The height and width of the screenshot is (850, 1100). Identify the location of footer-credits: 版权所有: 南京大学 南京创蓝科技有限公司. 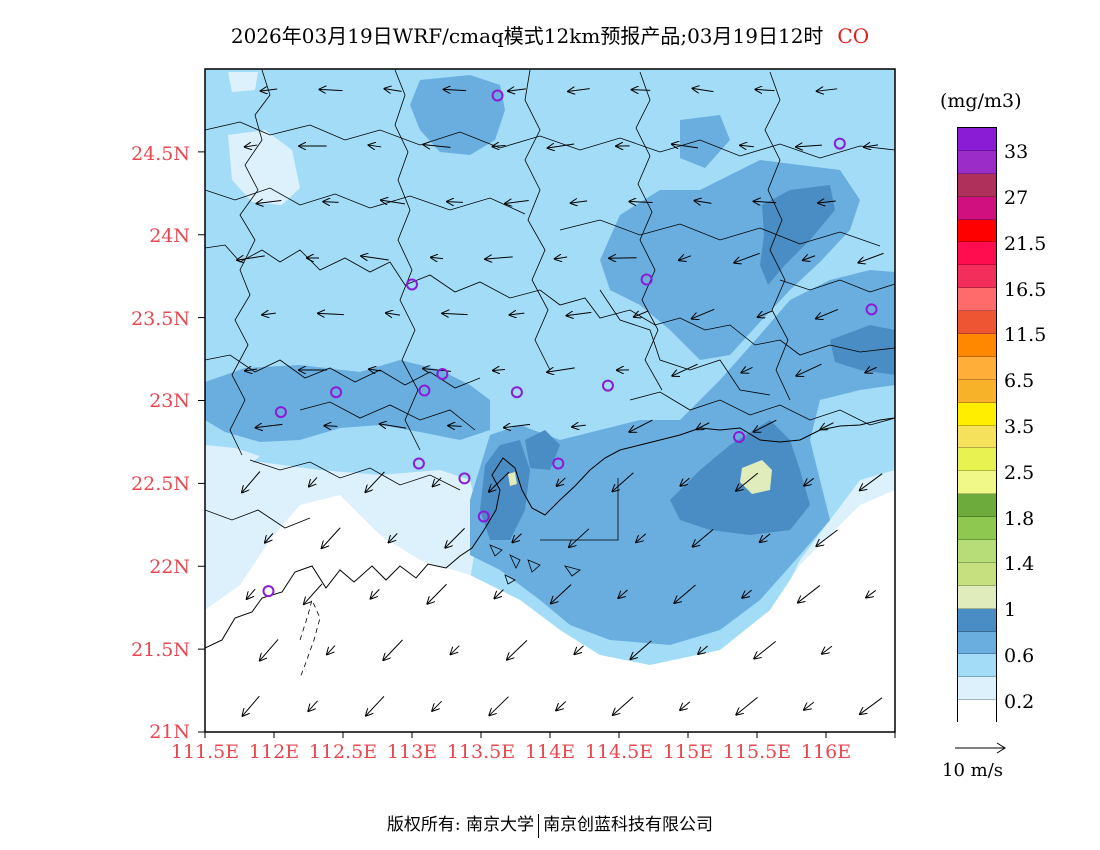
(550, 824).